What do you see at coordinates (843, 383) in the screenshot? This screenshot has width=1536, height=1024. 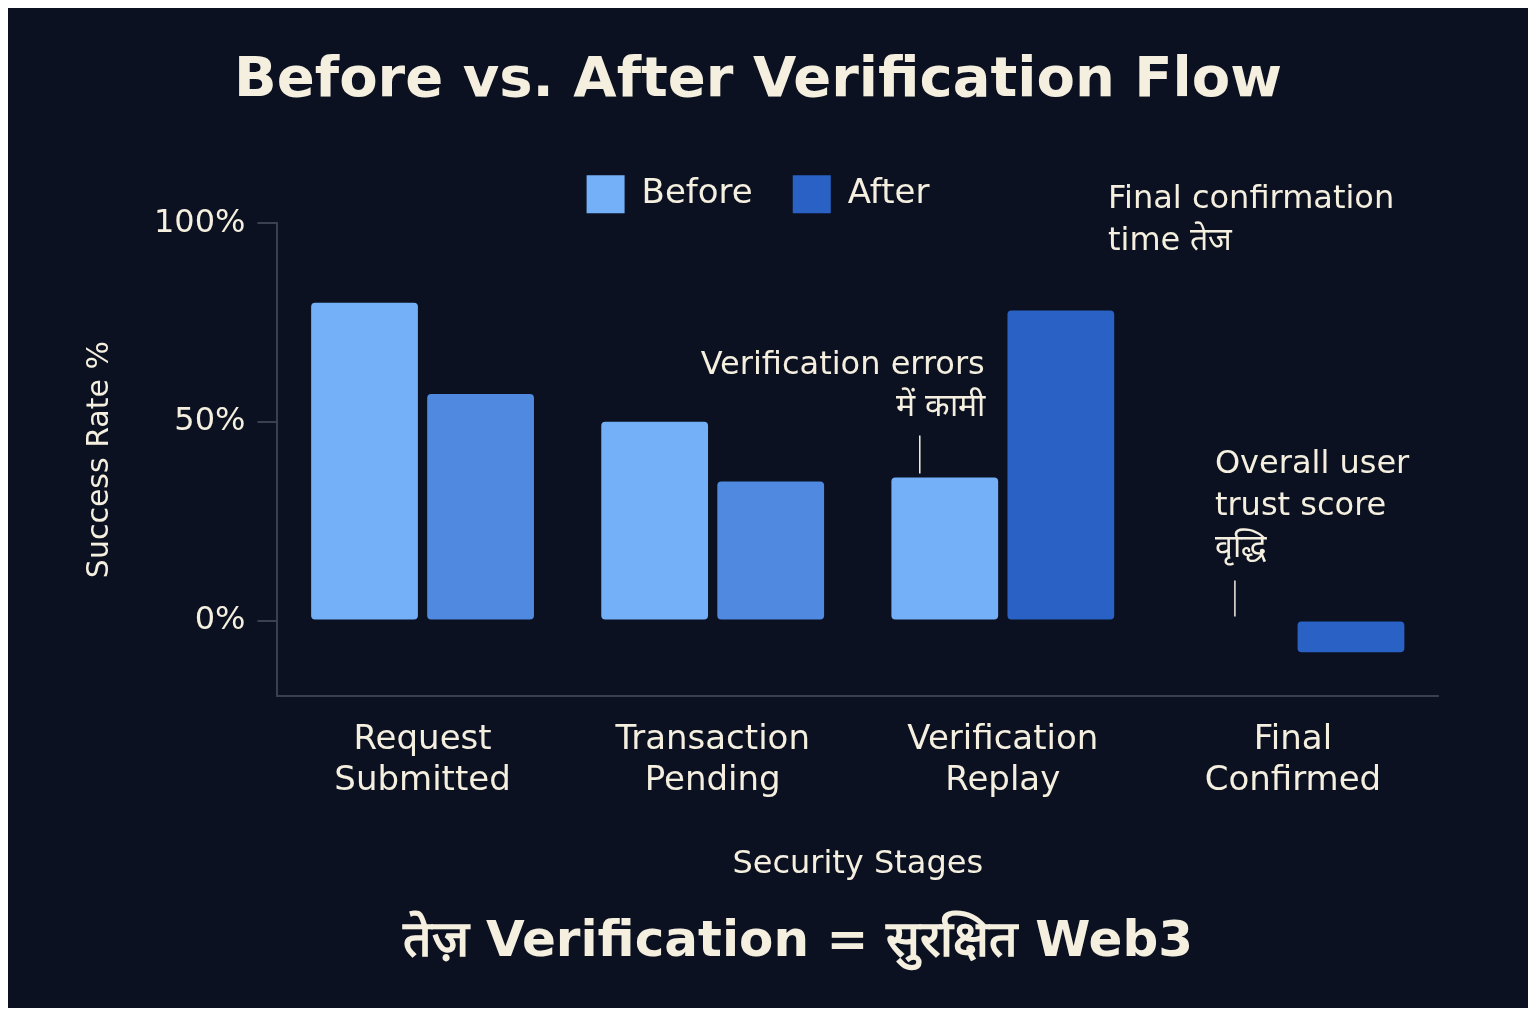 I see `annotation: Verification errors में कामी` at bounding box center [843, 383].